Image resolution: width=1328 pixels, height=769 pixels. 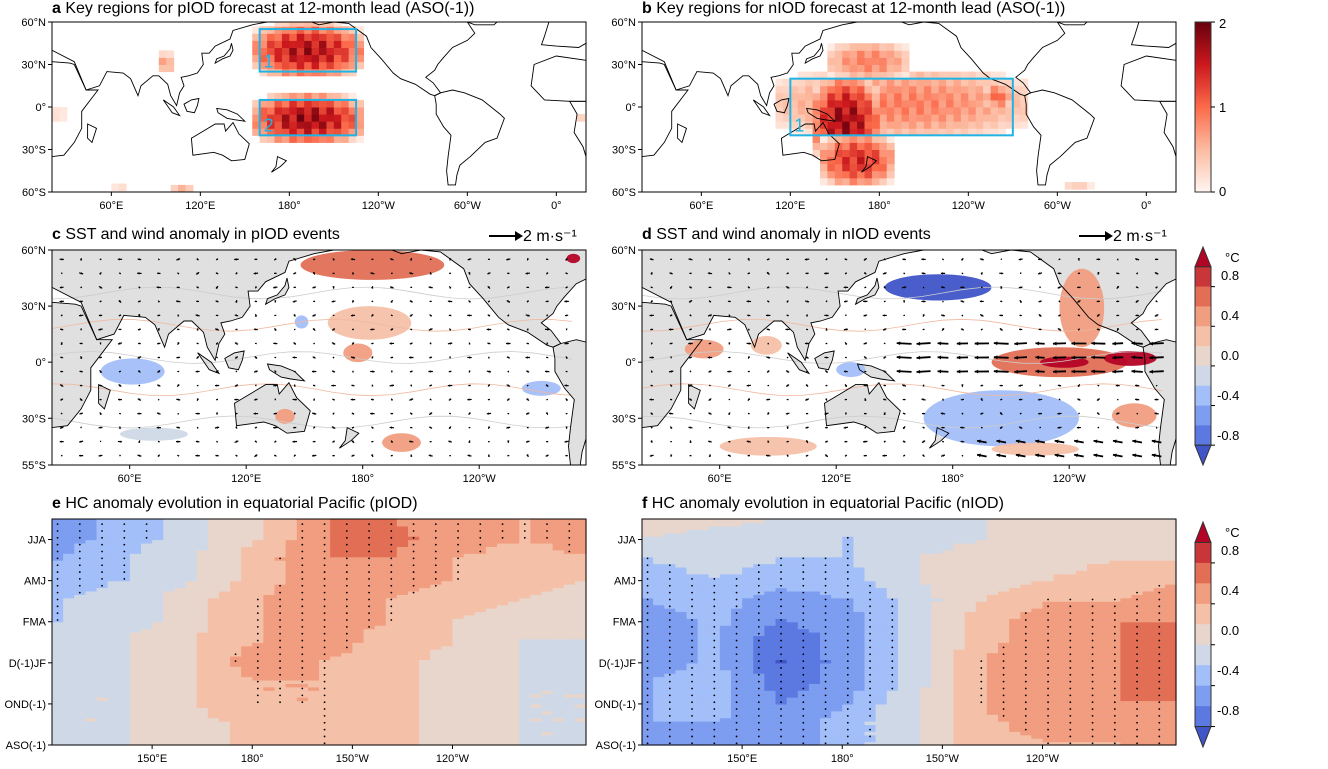 I want to click on coastline-europe, so click(x=1305, y=267).